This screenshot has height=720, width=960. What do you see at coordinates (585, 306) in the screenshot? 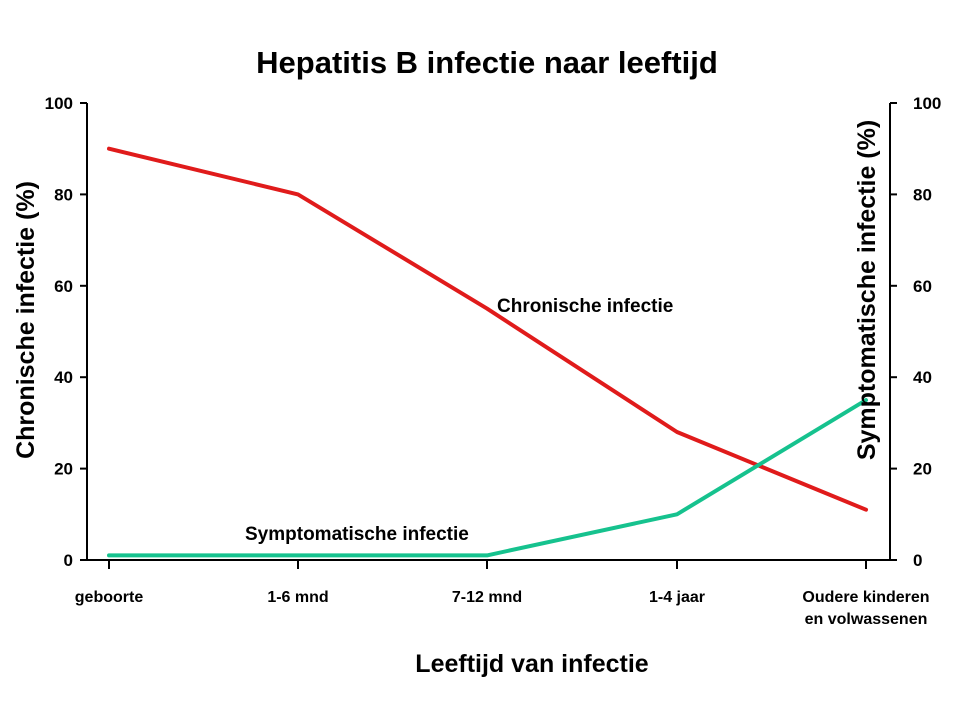
I see `series-label-chronische: Chronische infectie` at bounding box center [585, 306].